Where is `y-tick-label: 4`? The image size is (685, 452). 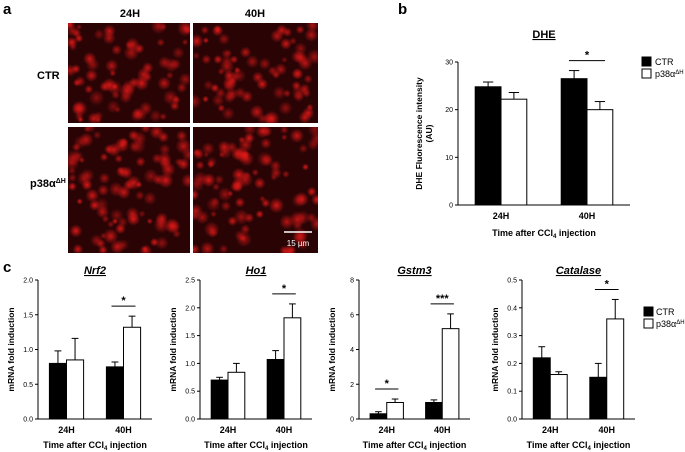 y-tick-label: 4 is located at coordinates (352, 350).